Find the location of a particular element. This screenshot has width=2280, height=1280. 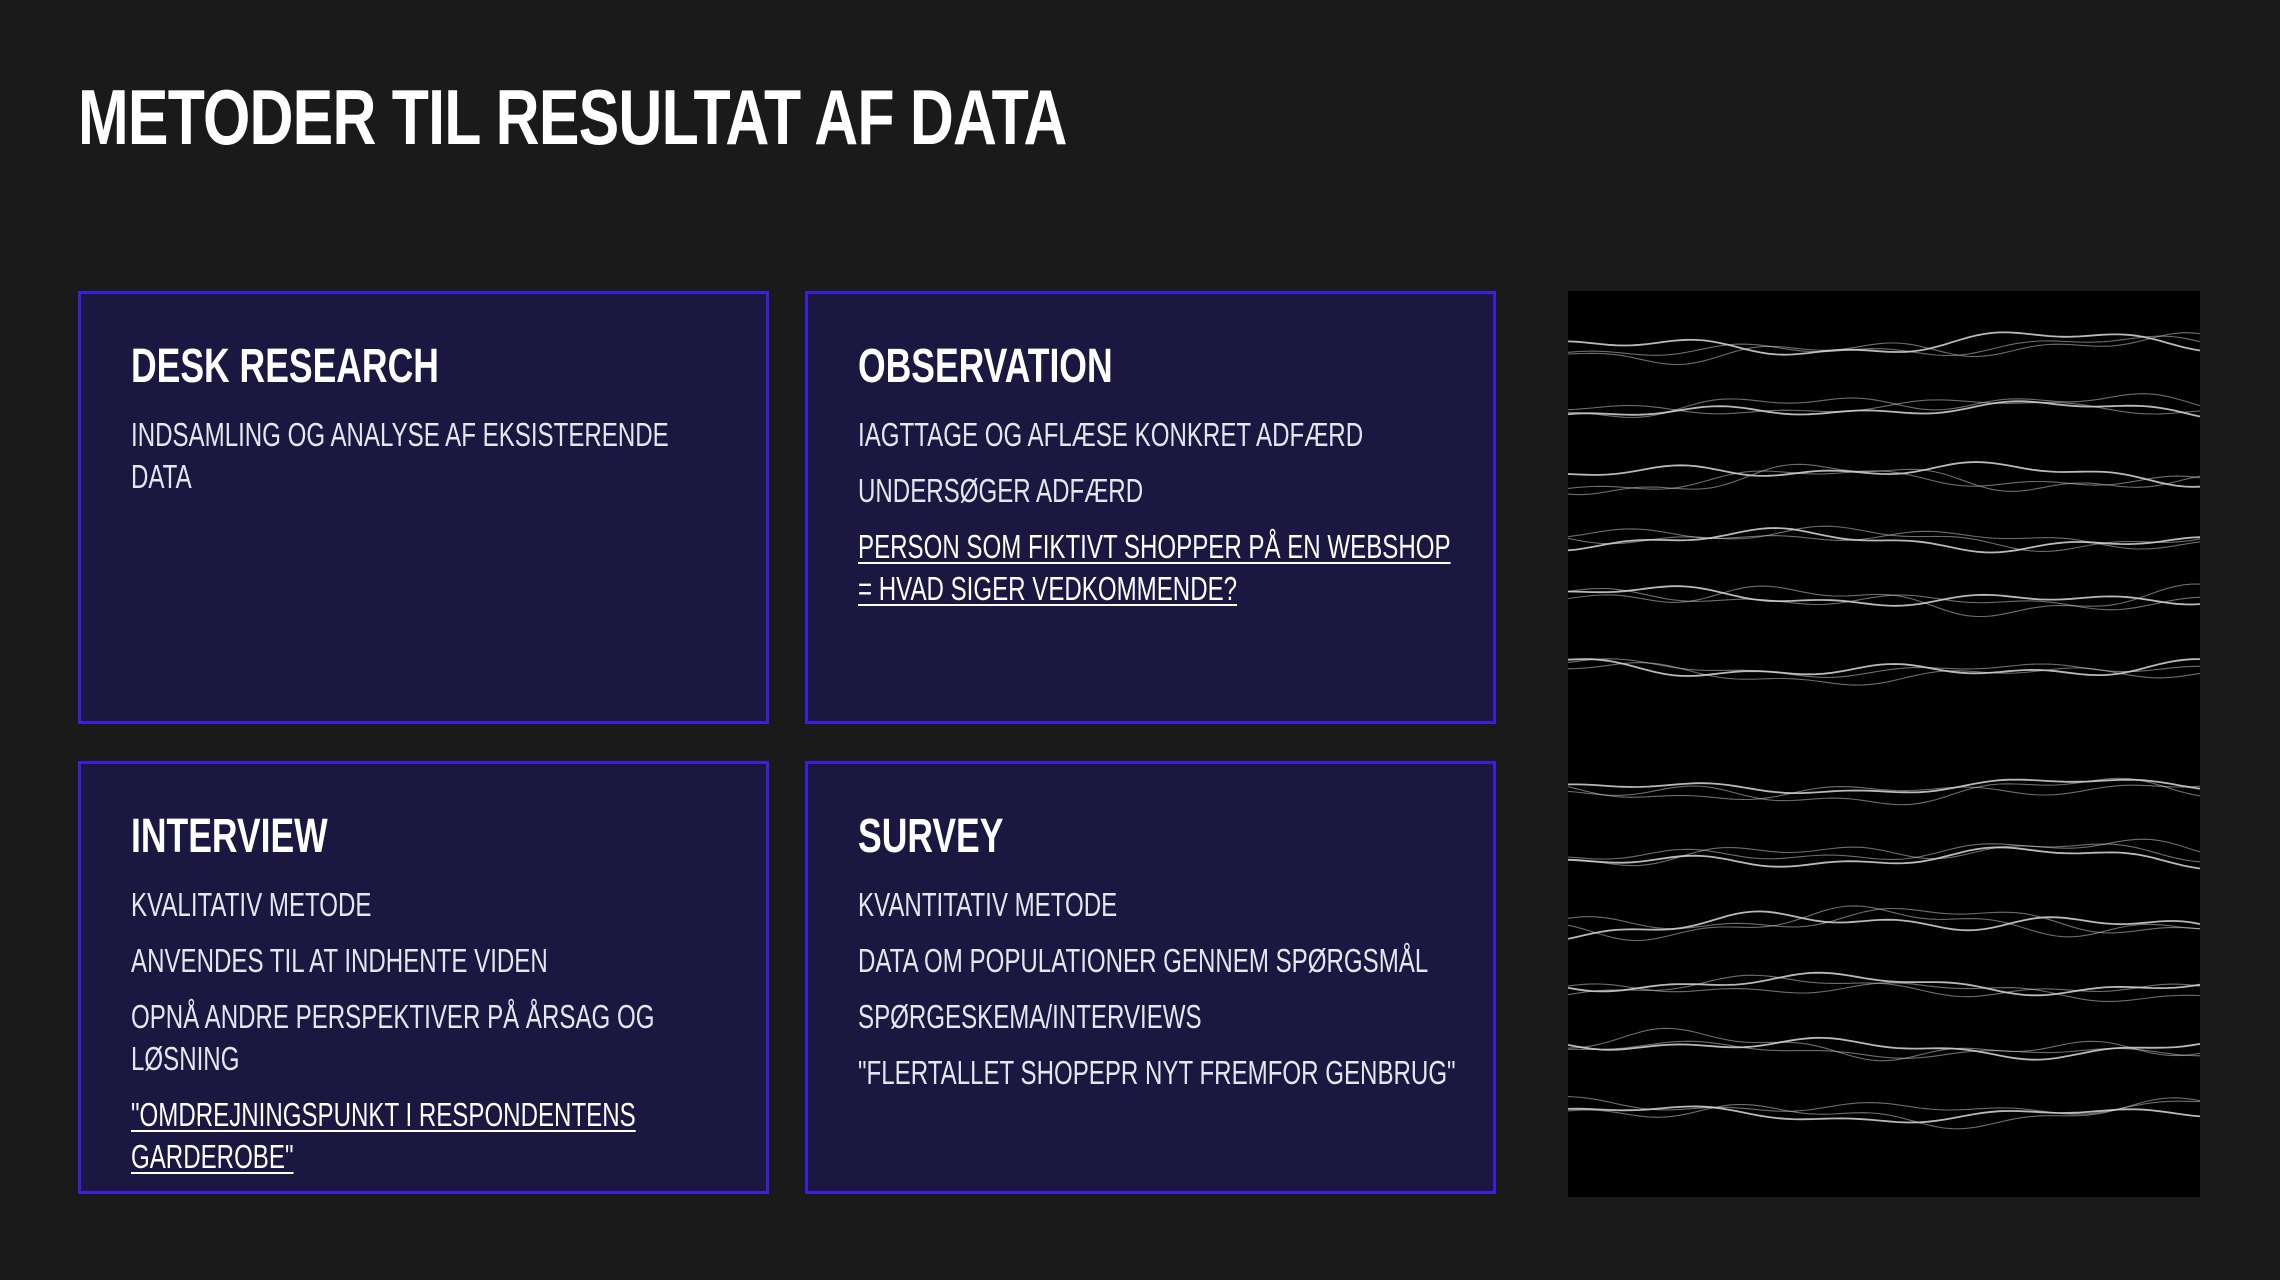

card-line: Iagttage og aflæse konkret adfærd is located at coordinates (1111, 434).